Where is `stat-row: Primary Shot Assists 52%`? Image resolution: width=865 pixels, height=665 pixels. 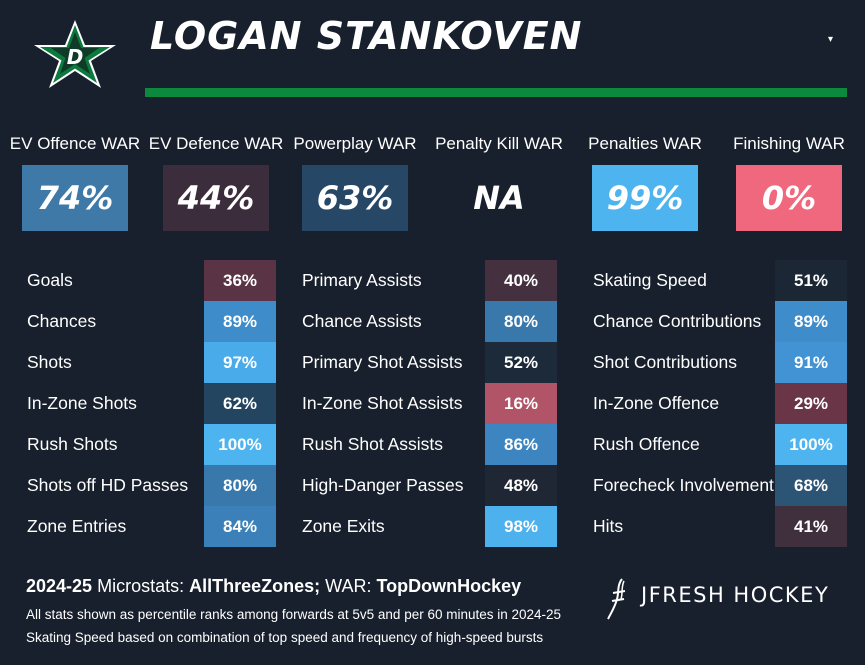 stat-row: Primary Shot Assists 52% is located at coordinates (430, 362).